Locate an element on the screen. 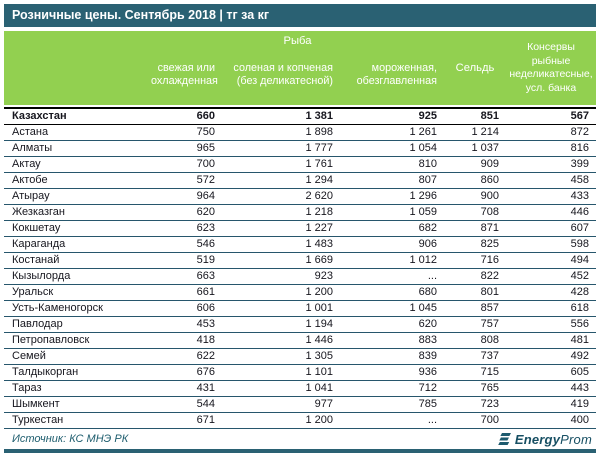 The height and width of the screenshot is (453, 600). table-row: Тараз 431 1 041 712 765 443 is located at coordinates (300, 388).